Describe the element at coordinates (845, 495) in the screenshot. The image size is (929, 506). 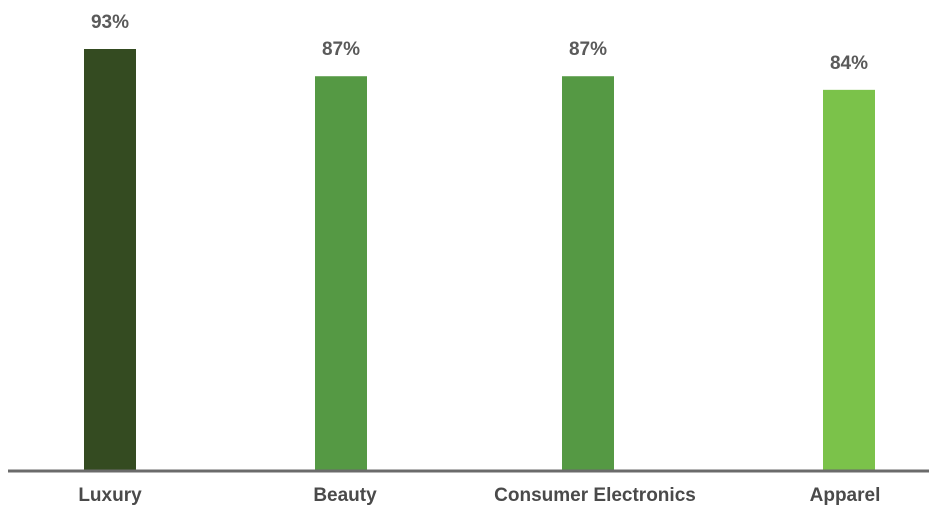
I see `category-label-apparel: Apparel` at that location.